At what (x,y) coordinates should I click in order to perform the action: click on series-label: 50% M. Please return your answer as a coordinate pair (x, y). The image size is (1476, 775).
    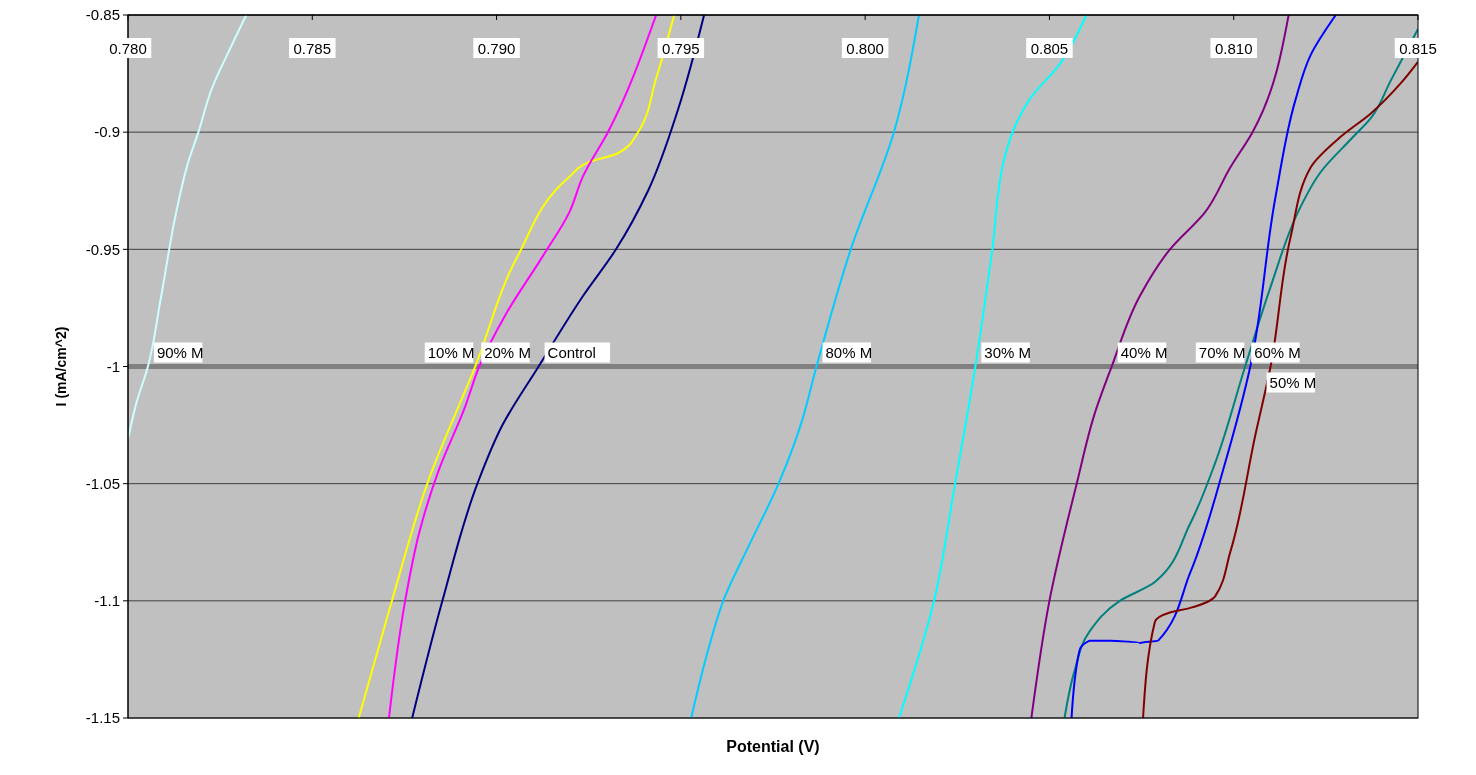
    Looking at the image, I should click on (1293, 382).